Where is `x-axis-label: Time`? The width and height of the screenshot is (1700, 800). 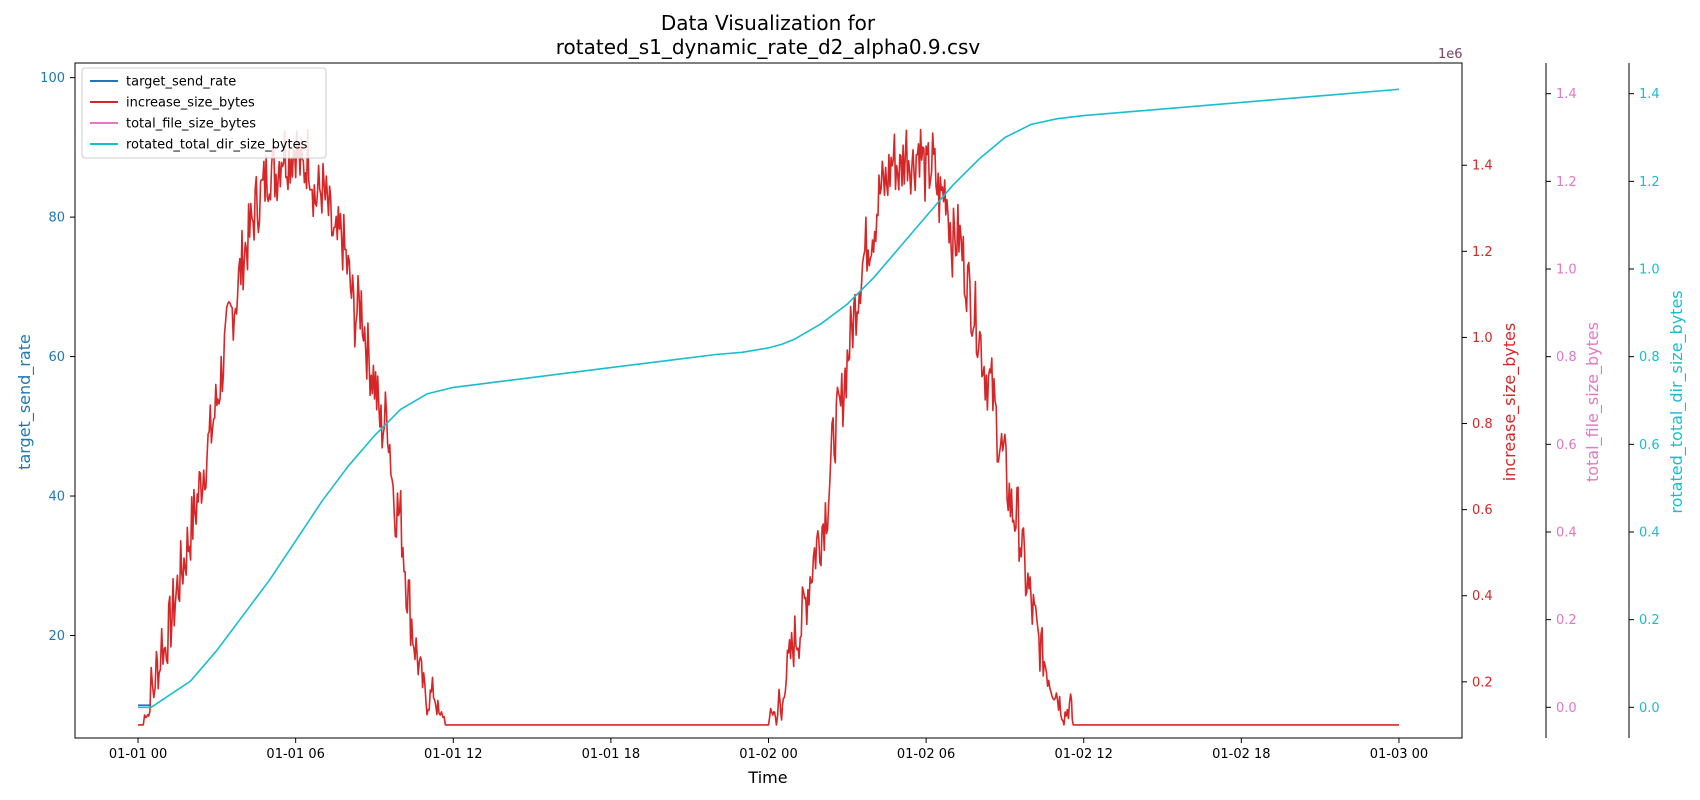 x-axis-label: Time is located at coordinates (767, 777).